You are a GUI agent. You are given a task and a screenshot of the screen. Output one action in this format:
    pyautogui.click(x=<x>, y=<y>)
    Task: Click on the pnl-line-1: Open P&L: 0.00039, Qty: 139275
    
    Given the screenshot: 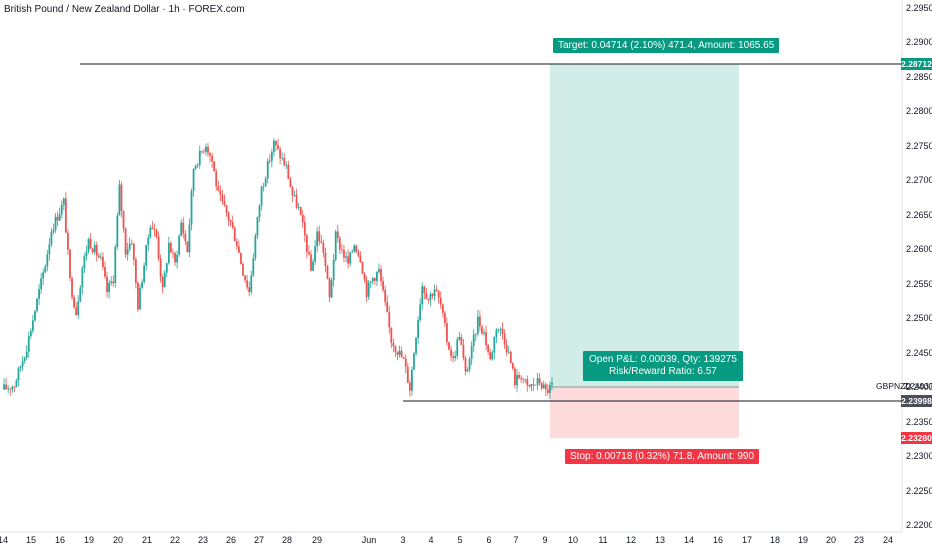 What is the action you would take?
    pyautogui.click(x=663, y=359)
    